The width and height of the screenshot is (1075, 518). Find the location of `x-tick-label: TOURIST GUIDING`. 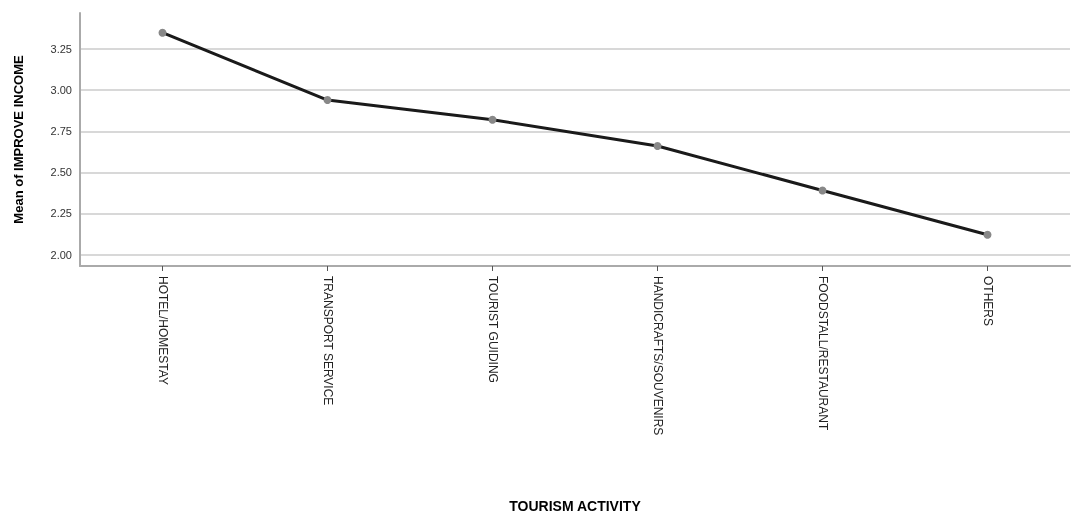

x-tick-label: TOURIST GUIDING is located at coordinates (492, 329).